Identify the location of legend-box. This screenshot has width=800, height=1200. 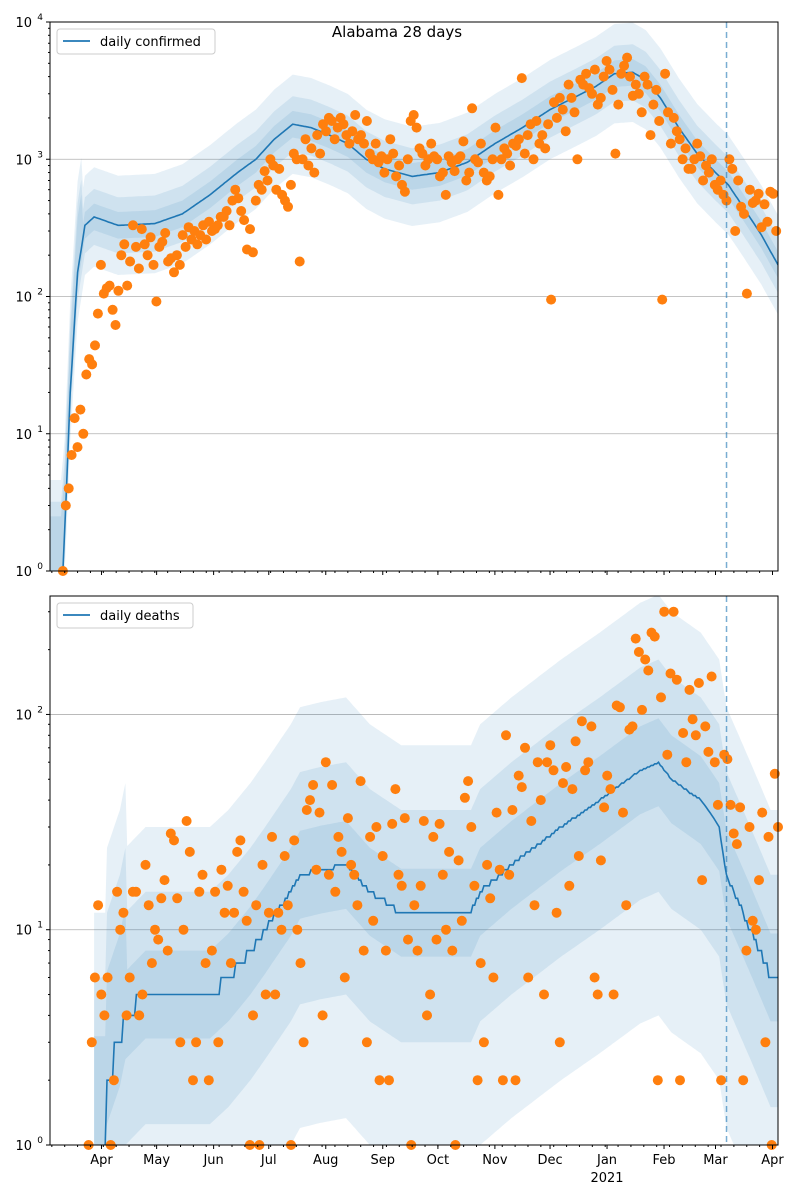
(125, 615).